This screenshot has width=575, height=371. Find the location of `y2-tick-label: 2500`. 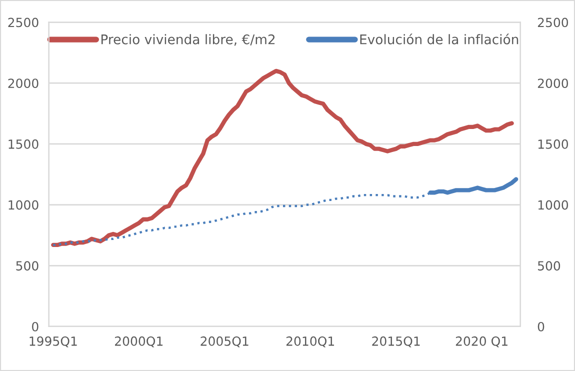

y2-tick-label: 2500 is located at coordinates (553, 23).